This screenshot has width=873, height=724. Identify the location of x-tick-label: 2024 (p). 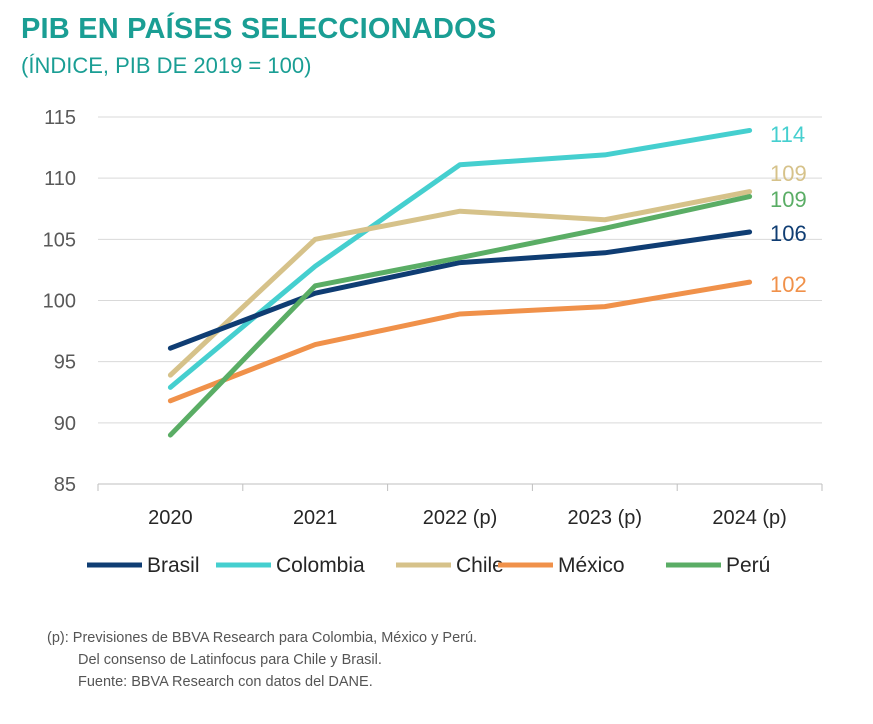
(749, 518).